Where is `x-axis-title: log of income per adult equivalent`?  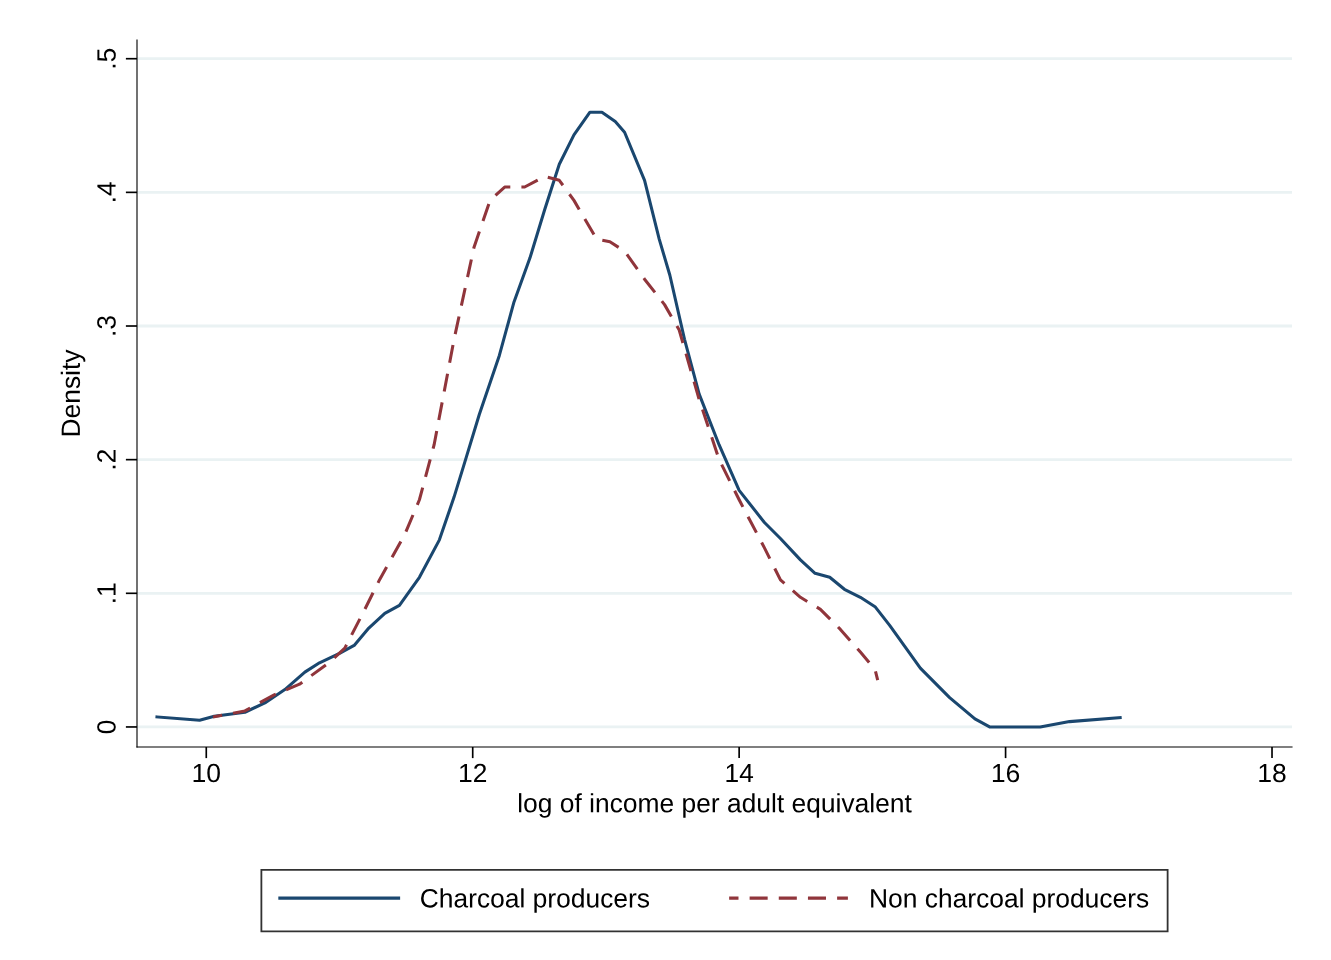
x-axis-title: log of income per adult equivalent is located at coordinates (715, 805).